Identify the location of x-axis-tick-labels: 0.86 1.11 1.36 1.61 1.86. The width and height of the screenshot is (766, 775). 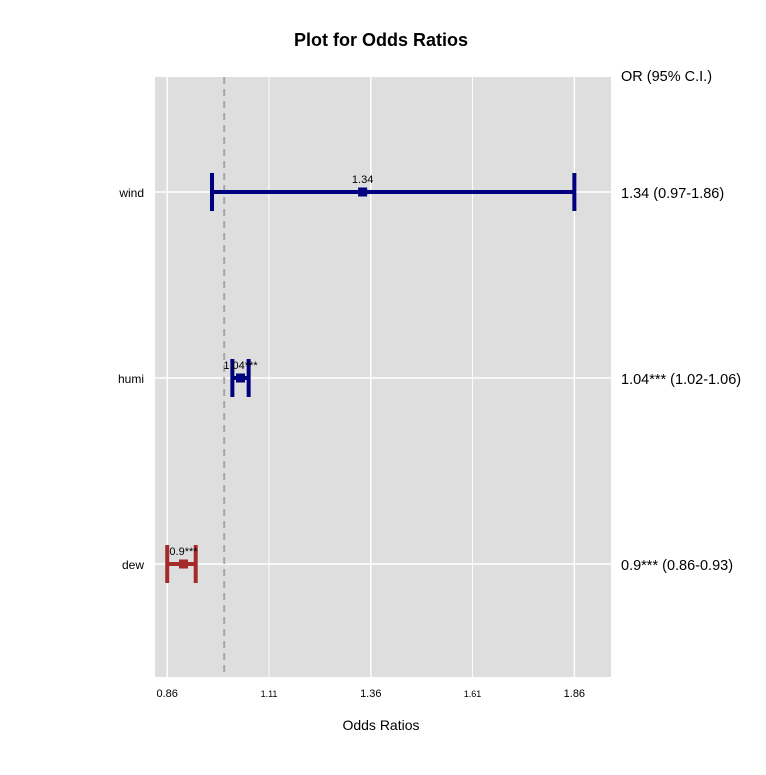
(371, 694).